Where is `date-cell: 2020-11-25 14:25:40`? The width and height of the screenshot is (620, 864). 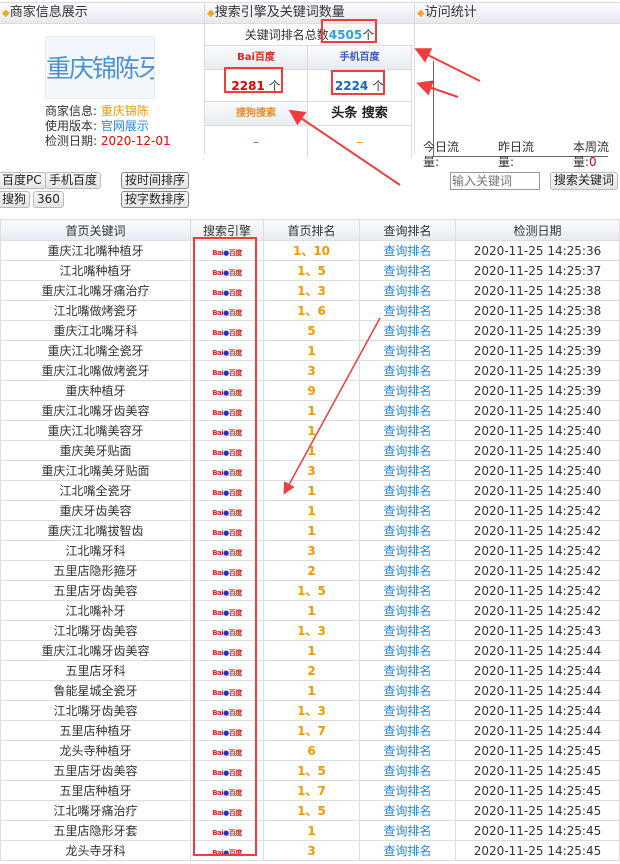
date-cell: 2020-11-25 14:25:40 is located at coordinates (537, 470).